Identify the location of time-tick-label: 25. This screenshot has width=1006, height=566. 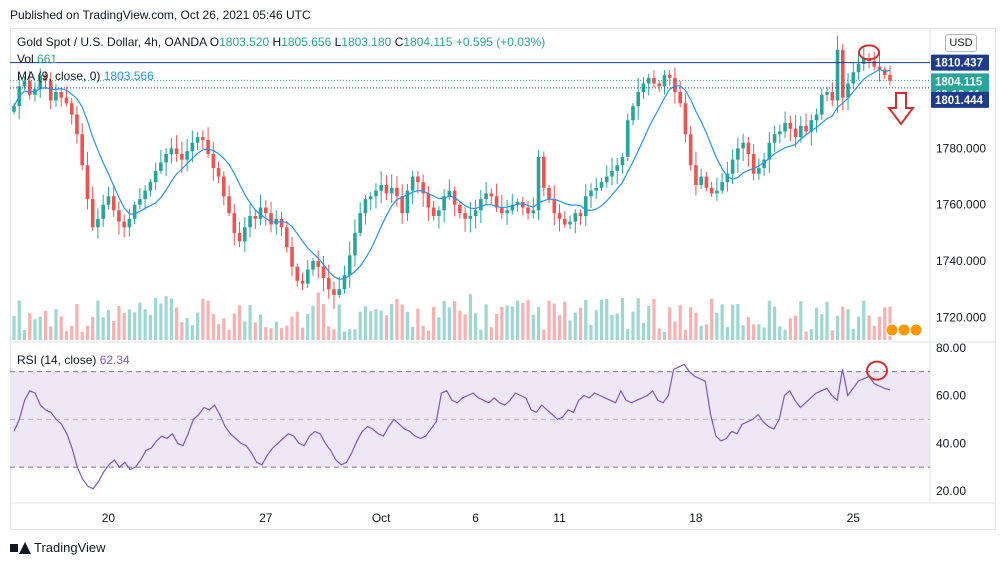
(854, 518).